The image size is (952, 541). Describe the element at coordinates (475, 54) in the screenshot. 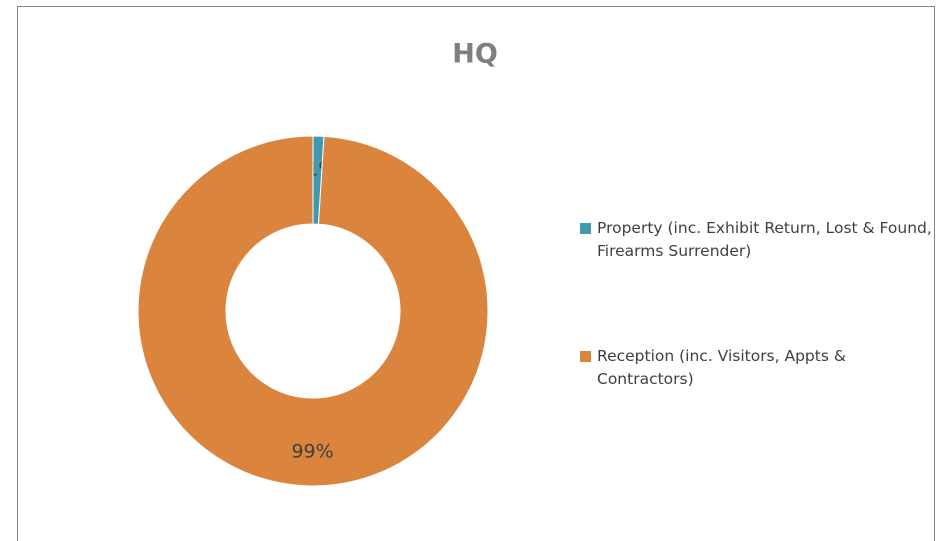

I see `chart-title: HQ` at that location.